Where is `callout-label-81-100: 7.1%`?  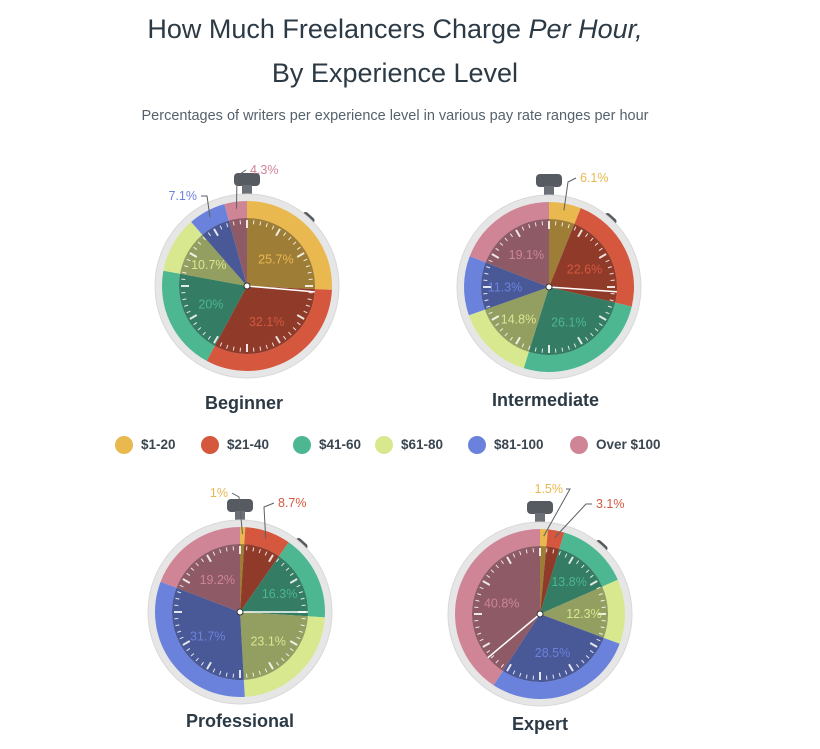
callout-label-81-100: 7.1% is located at coordinates (183, 196).